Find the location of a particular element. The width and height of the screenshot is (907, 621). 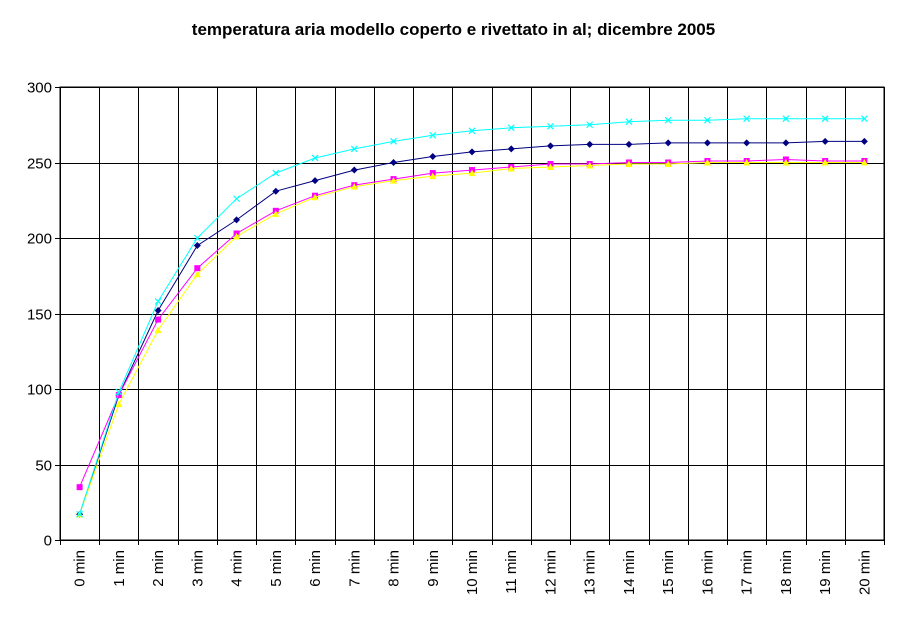

x-tick-label: 18 min is located at coordinates (786, 572).